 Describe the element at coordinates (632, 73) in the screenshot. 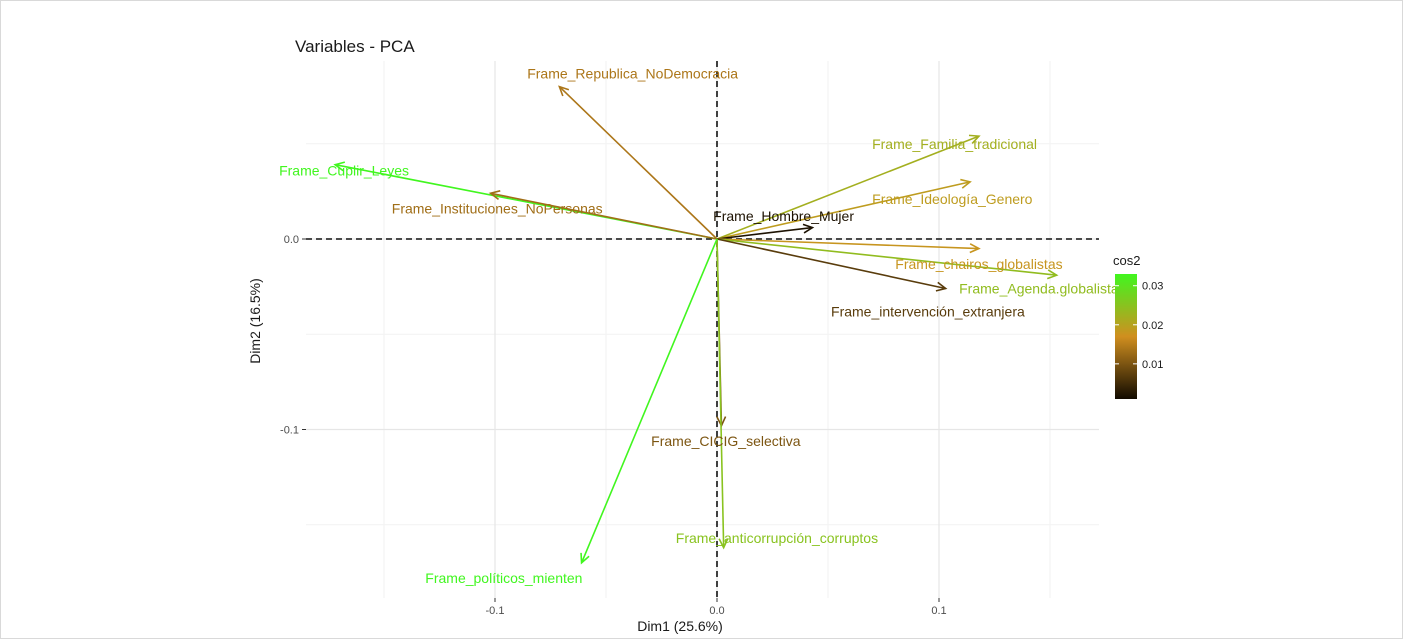

I see `label-frame-republica-nodemocracia: Frame_Republica_NoDemocracia` at that location.